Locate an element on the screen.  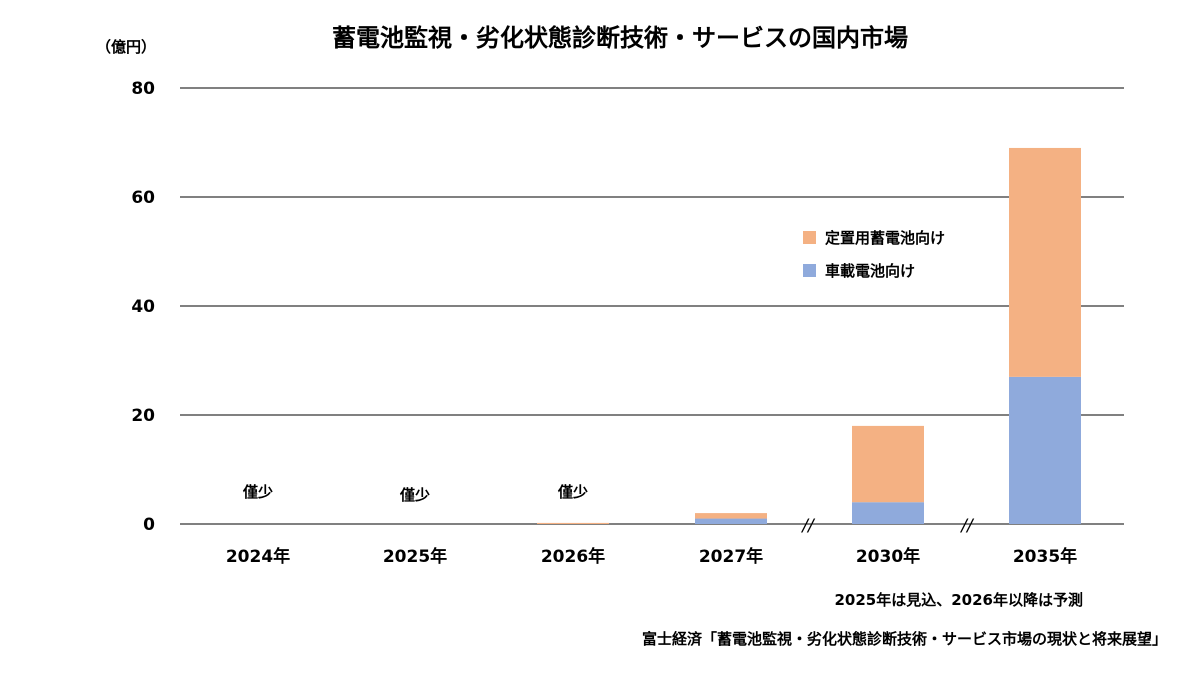
y-tick-label: 80 is located at coordinates (143, 89).